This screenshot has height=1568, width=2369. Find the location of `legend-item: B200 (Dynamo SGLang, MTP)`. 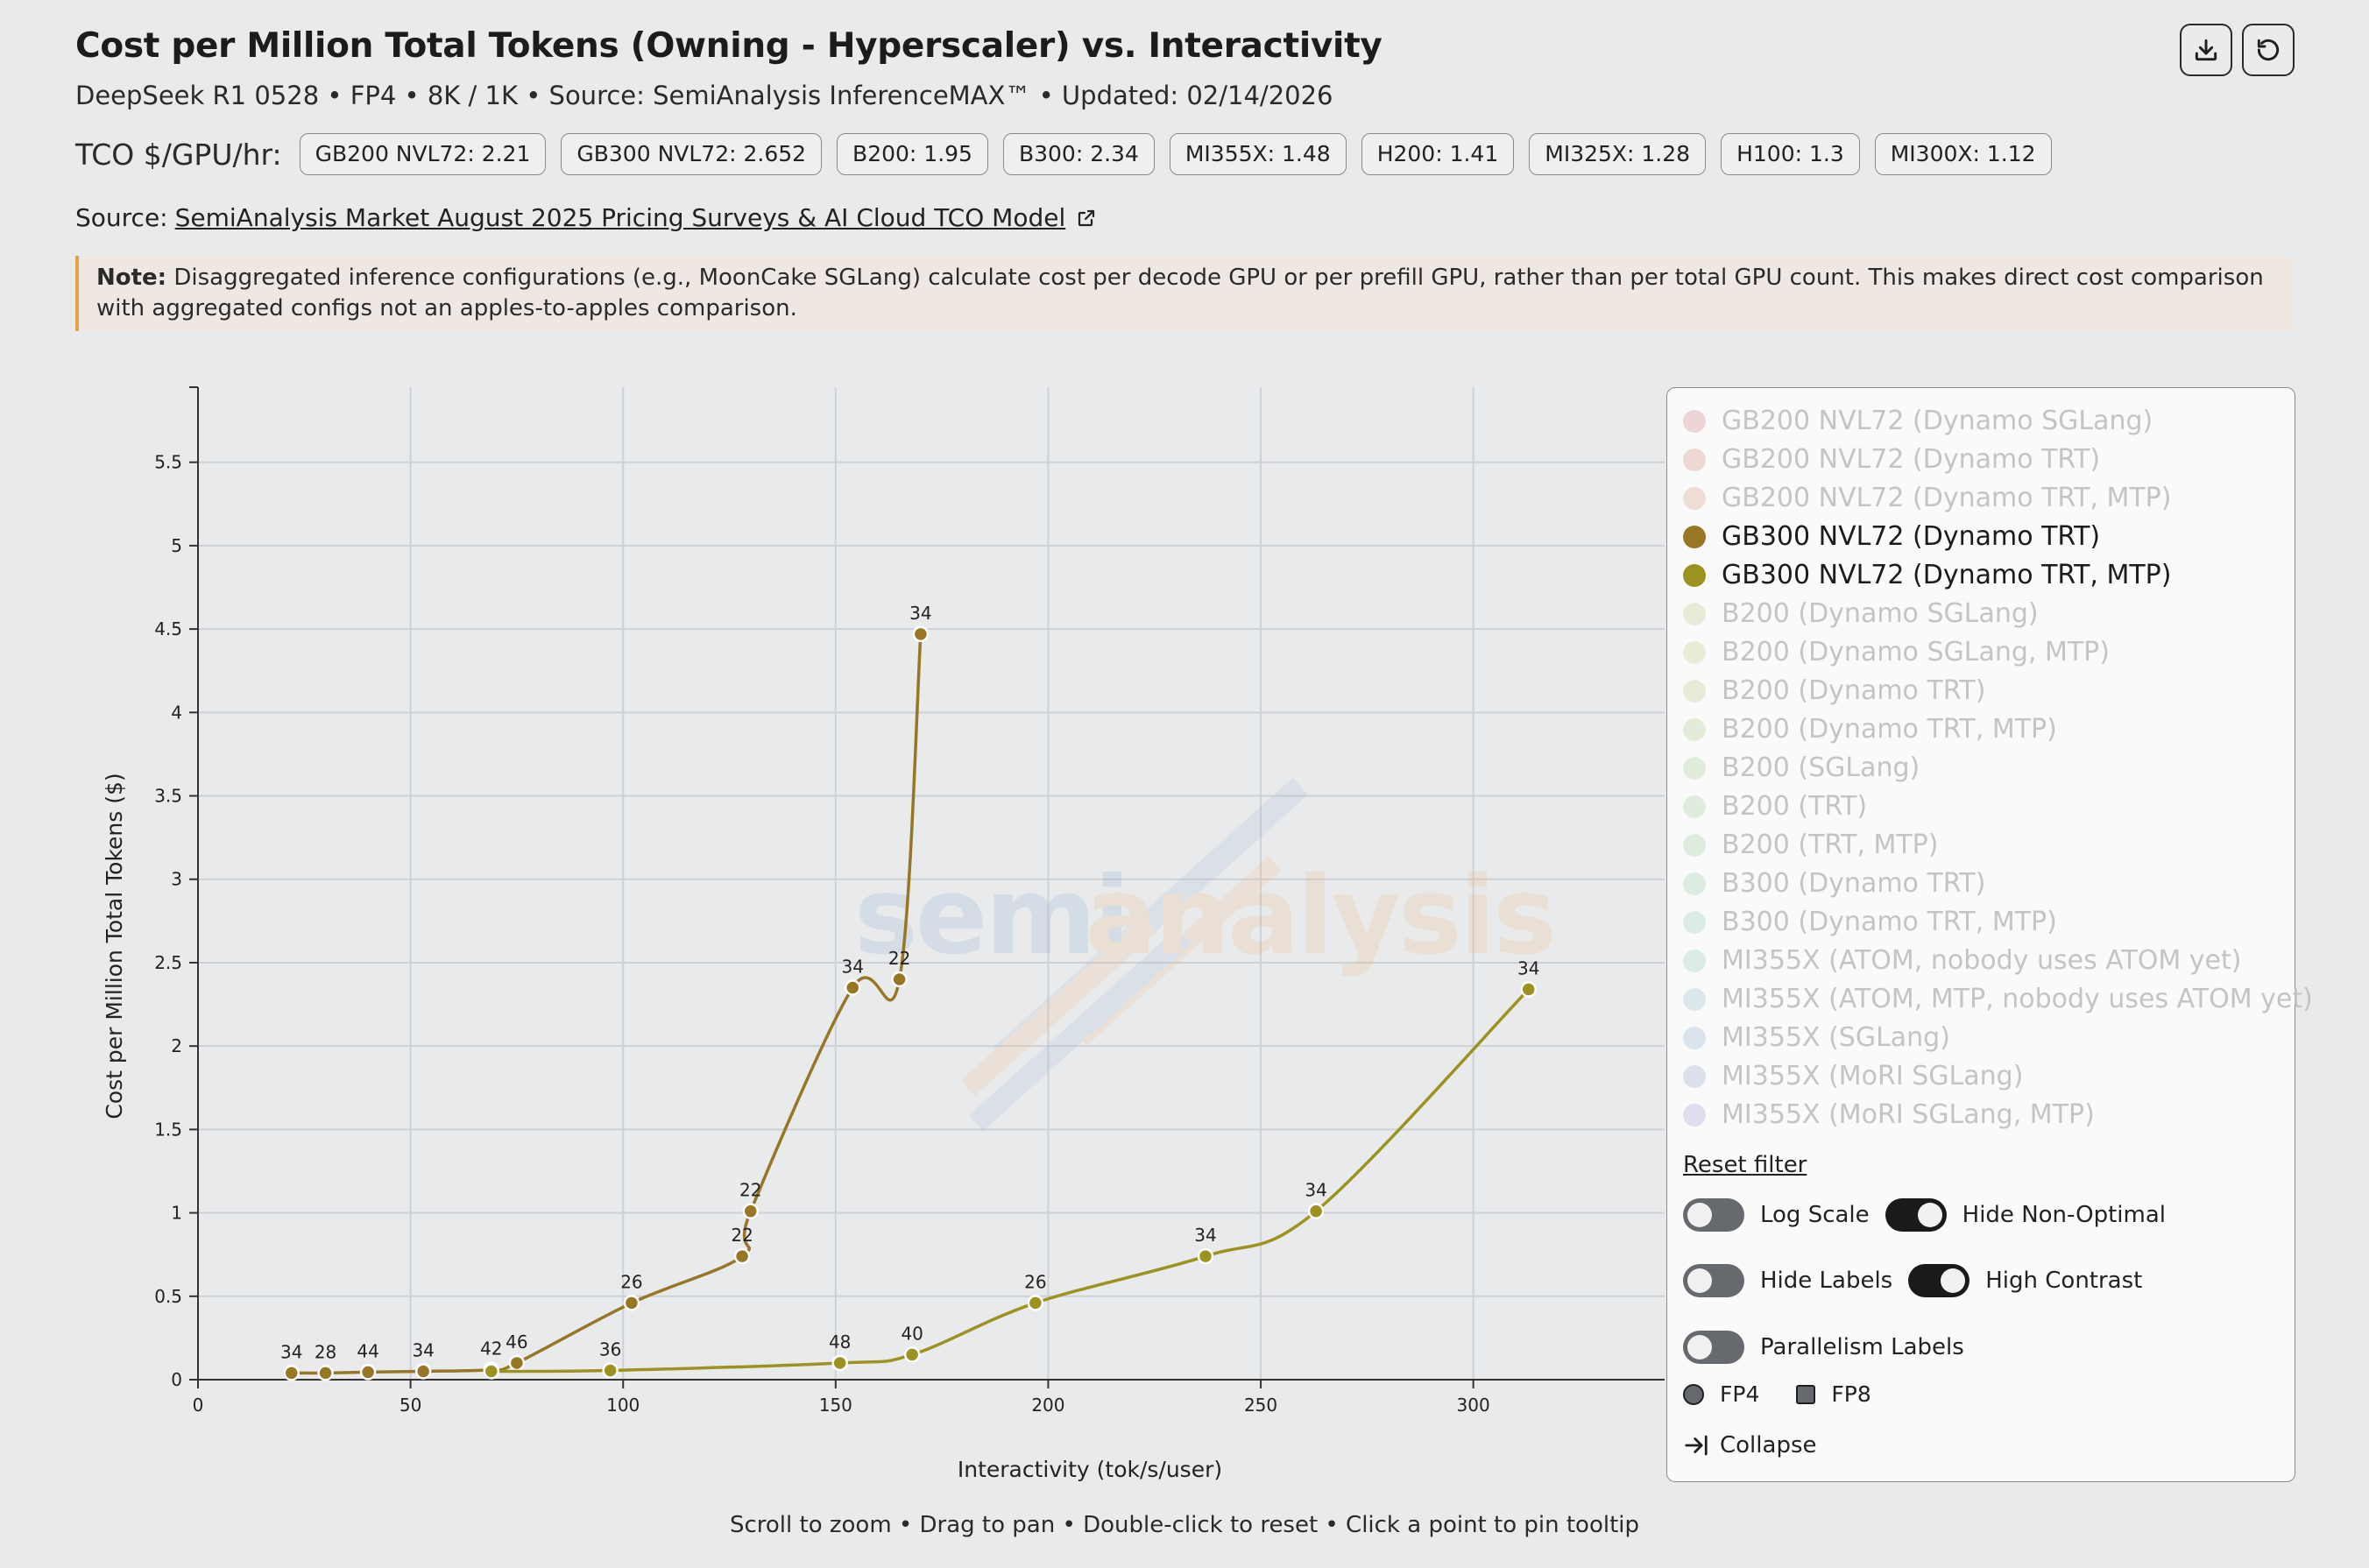

legend-item: B200 (Dynamo SGLang, MTP) is located at coordinates (1897, 652).